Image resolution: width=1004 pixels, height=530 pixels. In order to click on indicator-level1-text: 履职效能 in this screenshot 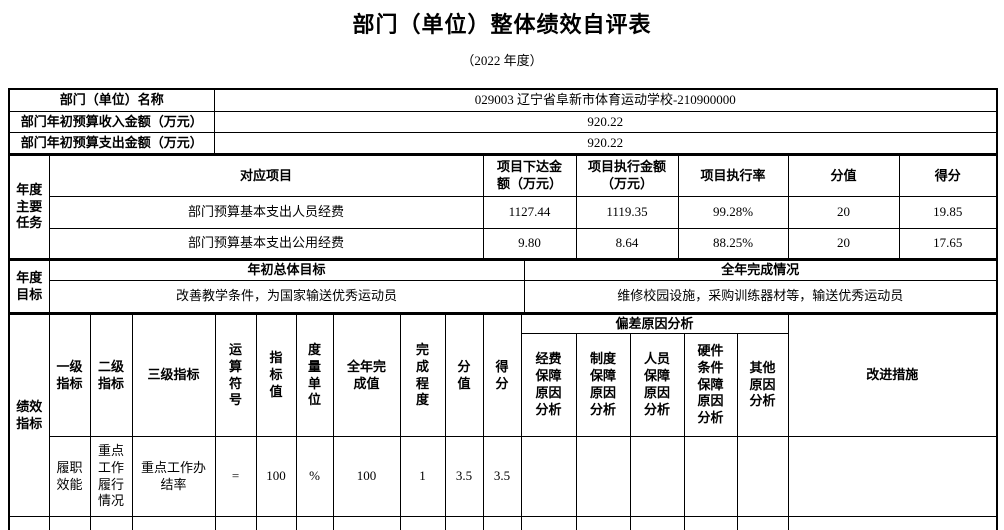, I will do `click(69, 475)`.